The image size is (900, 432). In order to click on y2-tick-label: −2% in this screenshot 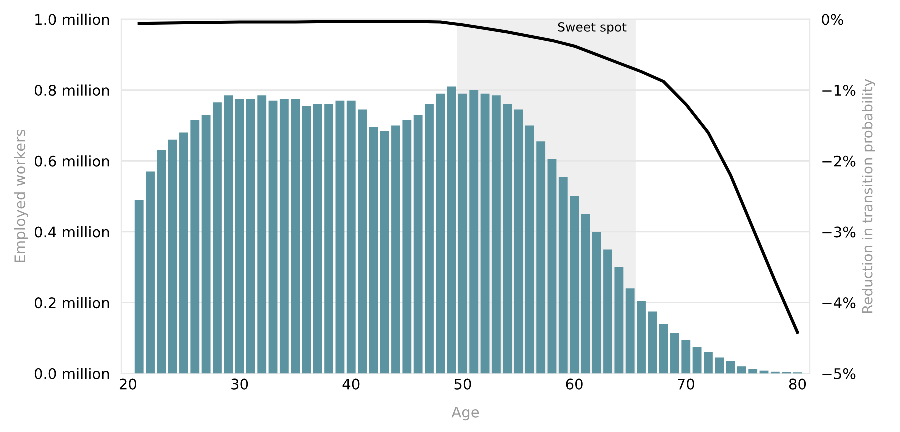, I will do `click(839, 161)`.